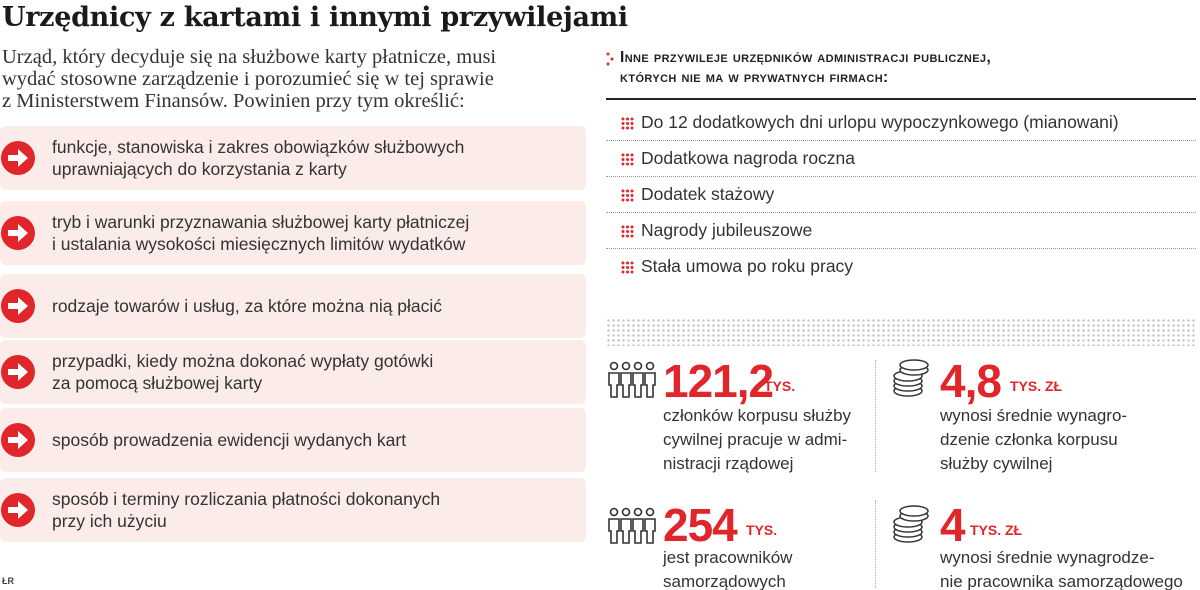 This screenshot has width=1200, height=590. What do you see at coordinates (901, 99) in the screenshot?
I see `heading-divider` at bounding box center [901, 99].